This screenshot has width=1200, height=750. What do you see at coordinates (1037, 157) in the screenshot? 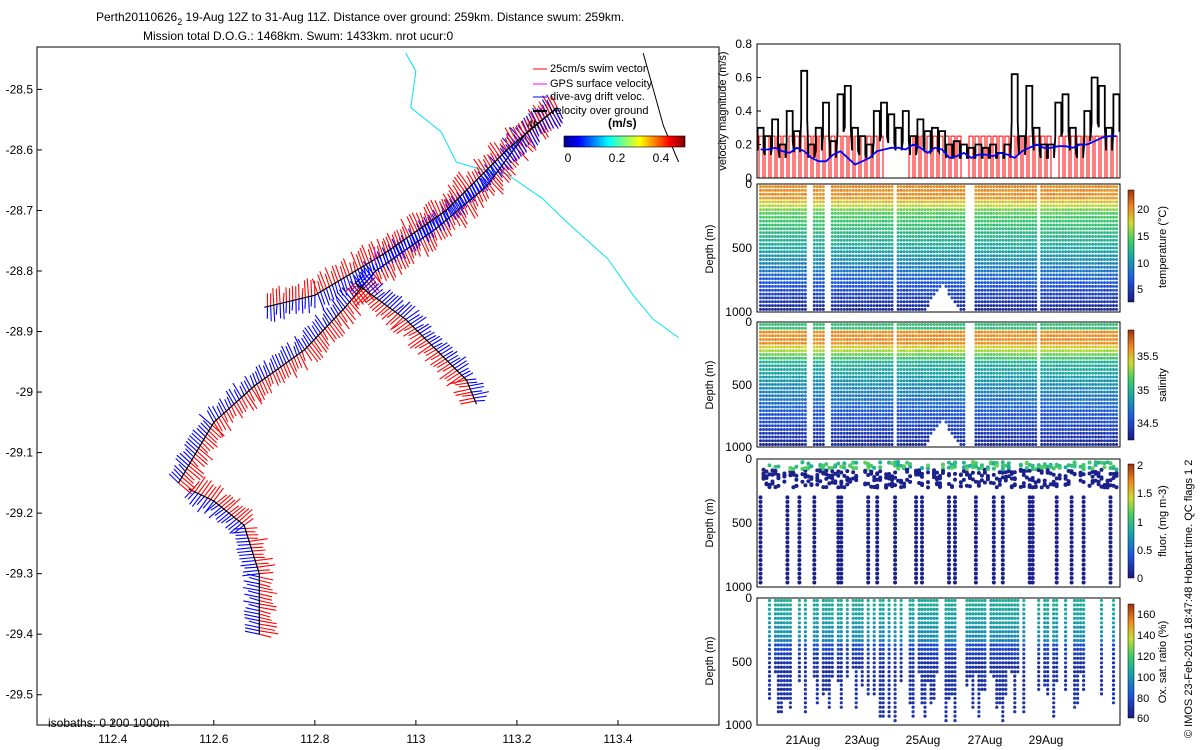
I see `velocity-bar` at bounding box center [1037, 157].